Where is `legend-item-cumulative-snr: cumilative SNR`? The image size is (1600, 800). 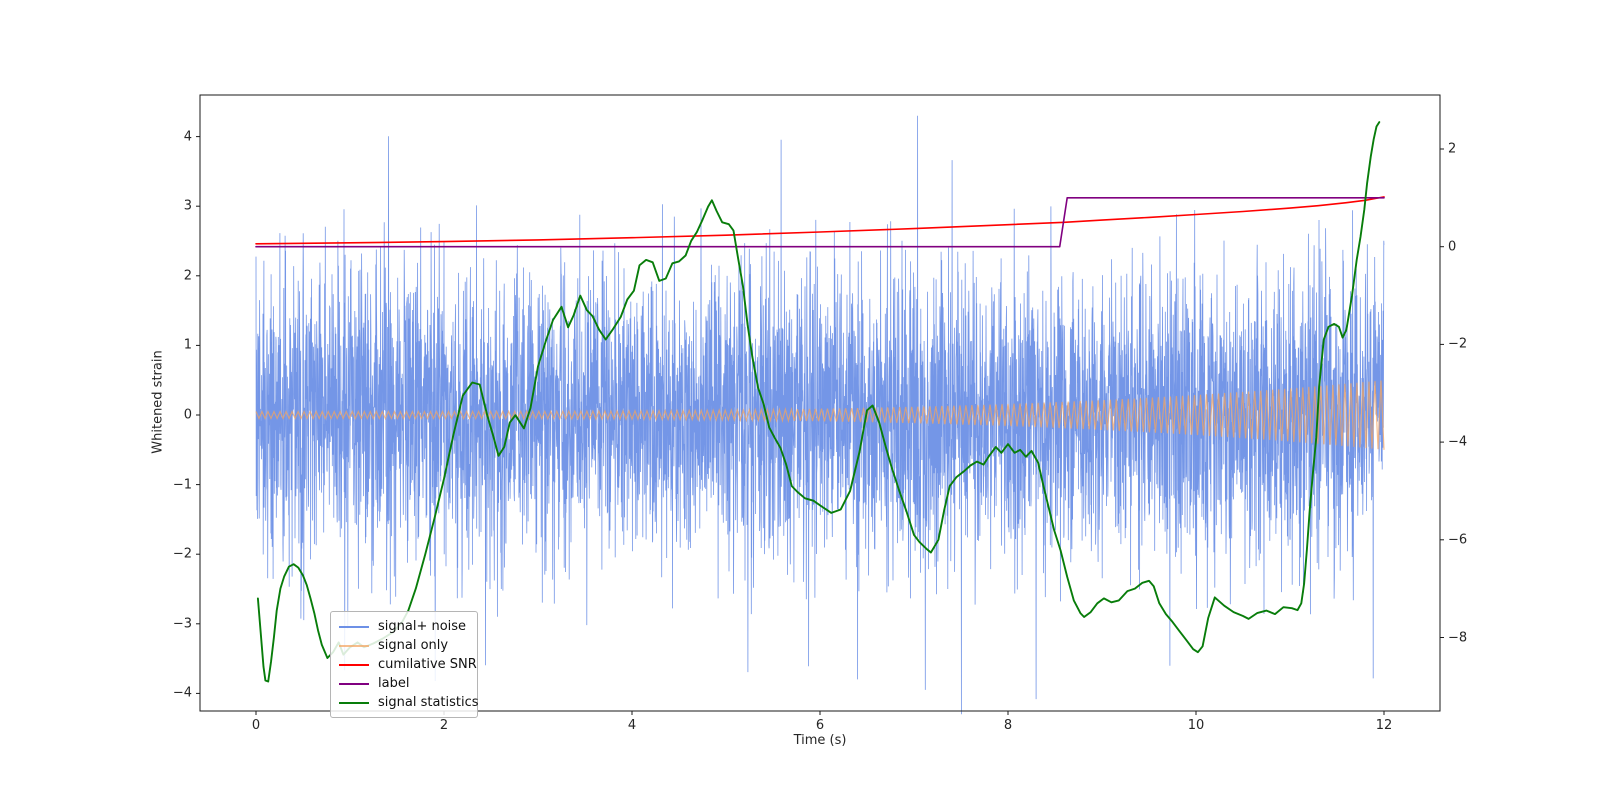
legend-item-cumulative-snr: cumilative SNR is located at coordinates (408, 664).